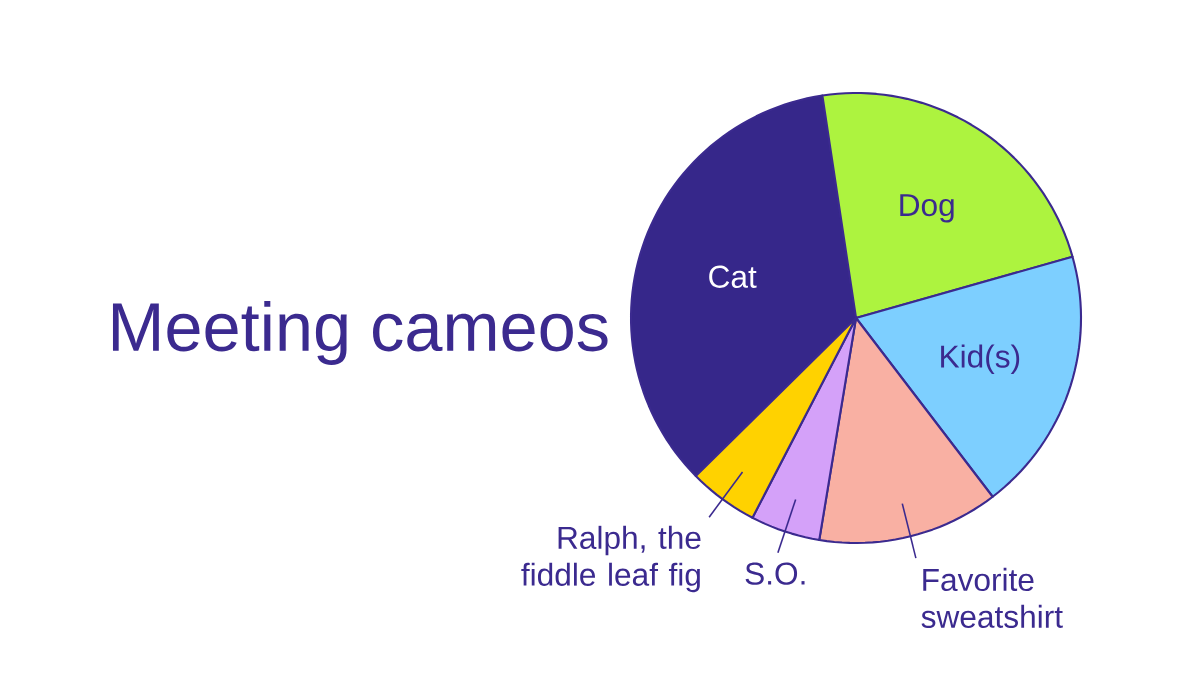 The height and width of the screenshot is (675, 1200). I want to click on text: Meeting cameos, so click(360, 333).